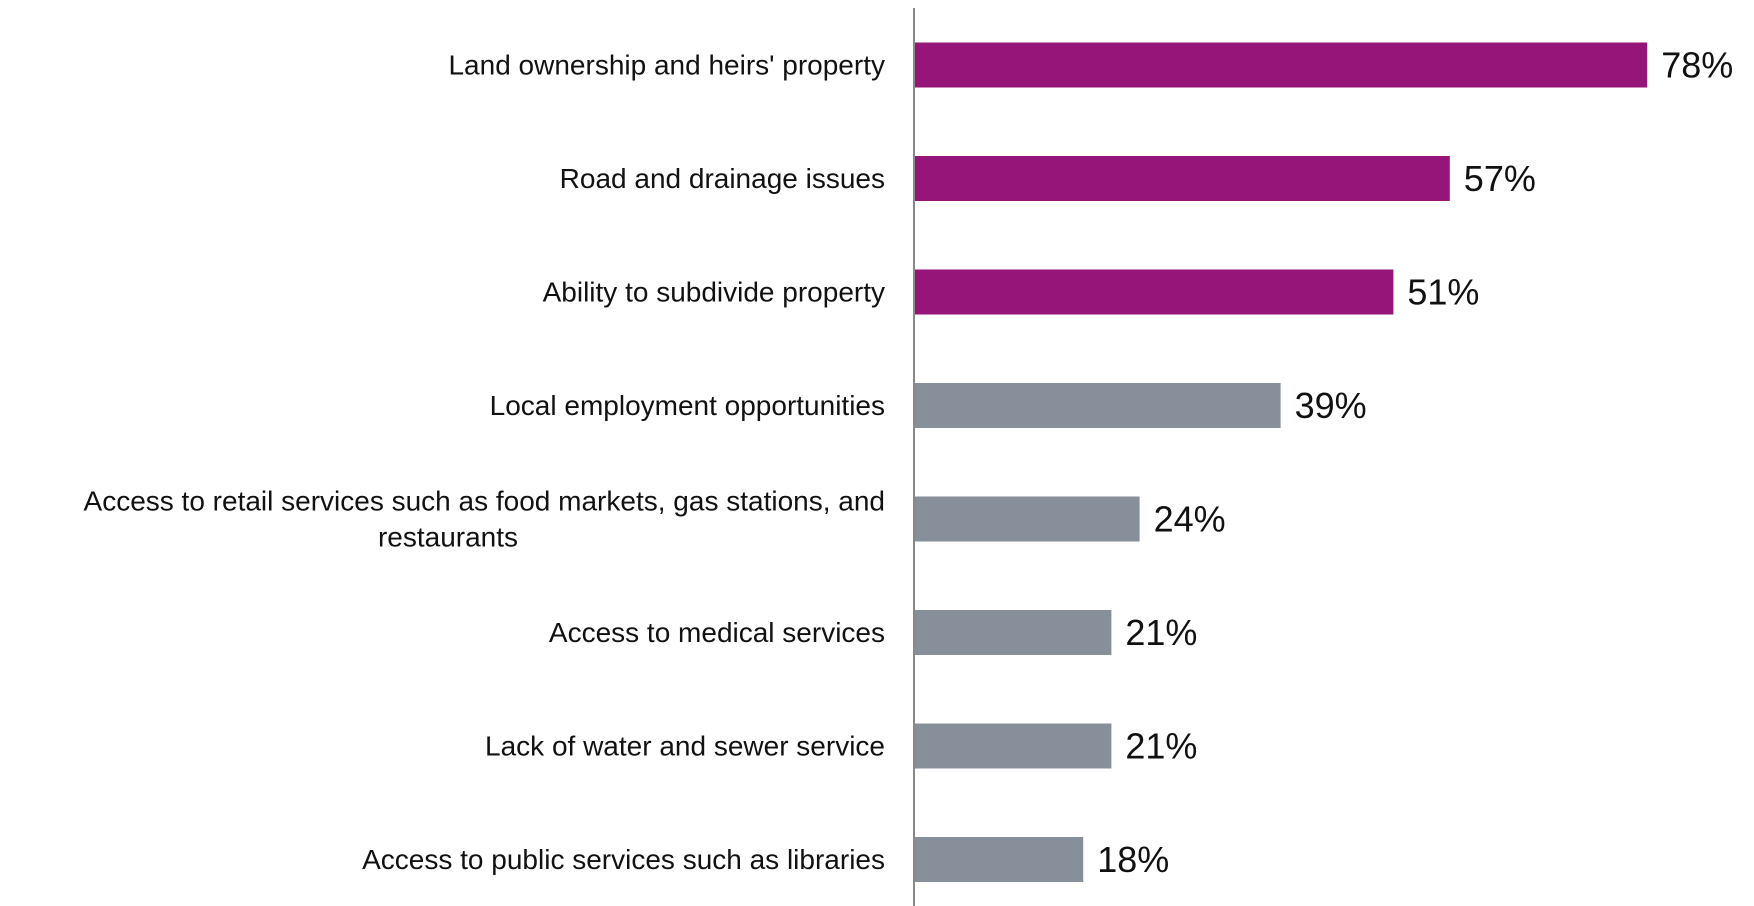  I want to click on value-label: 51%, so click(1443, 292).